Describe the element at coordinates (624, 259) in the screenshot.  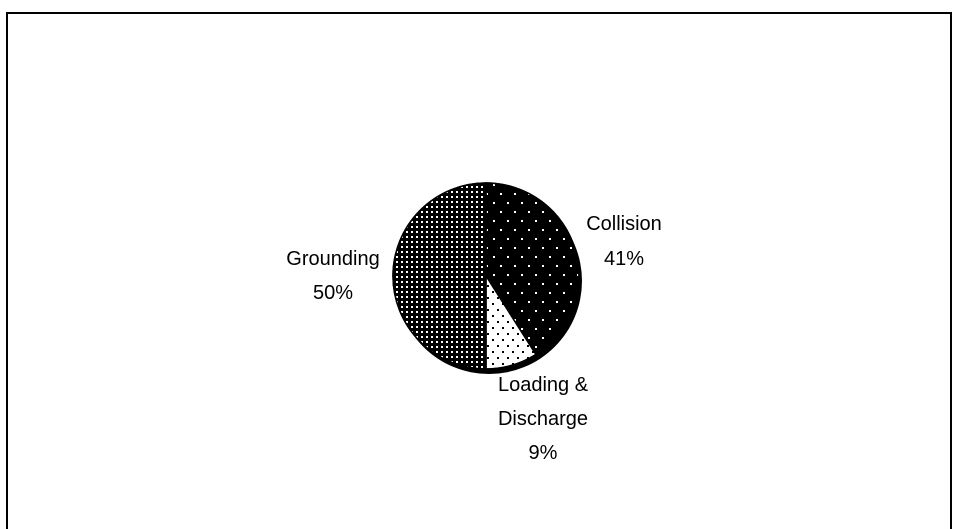
I see `label-collision-percent: 41%` at that location.